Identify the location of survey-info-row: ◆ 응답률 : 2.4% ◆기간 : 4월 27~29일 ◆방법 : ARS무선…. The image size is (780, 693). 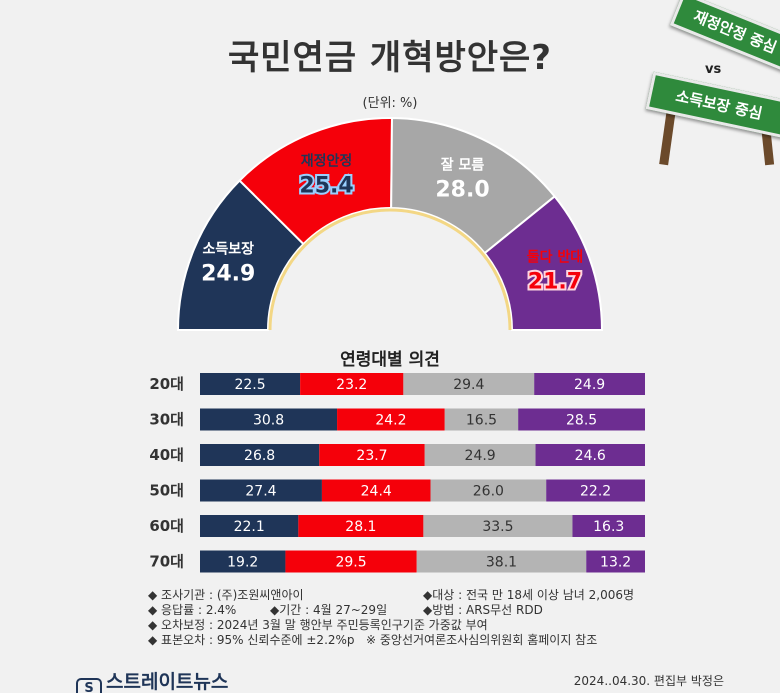
(428, 610).